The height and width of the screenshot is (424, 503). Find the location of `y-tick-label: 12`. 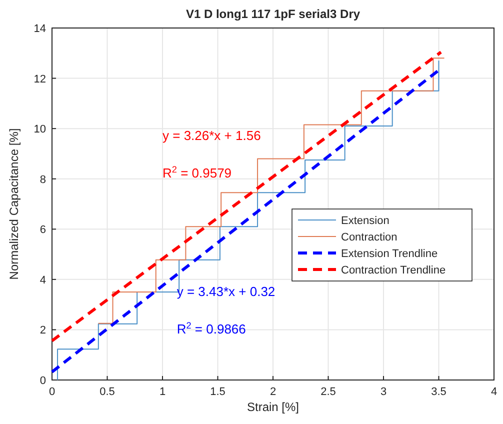

y-tick-label: 12 is located at coordinates (40, 79).